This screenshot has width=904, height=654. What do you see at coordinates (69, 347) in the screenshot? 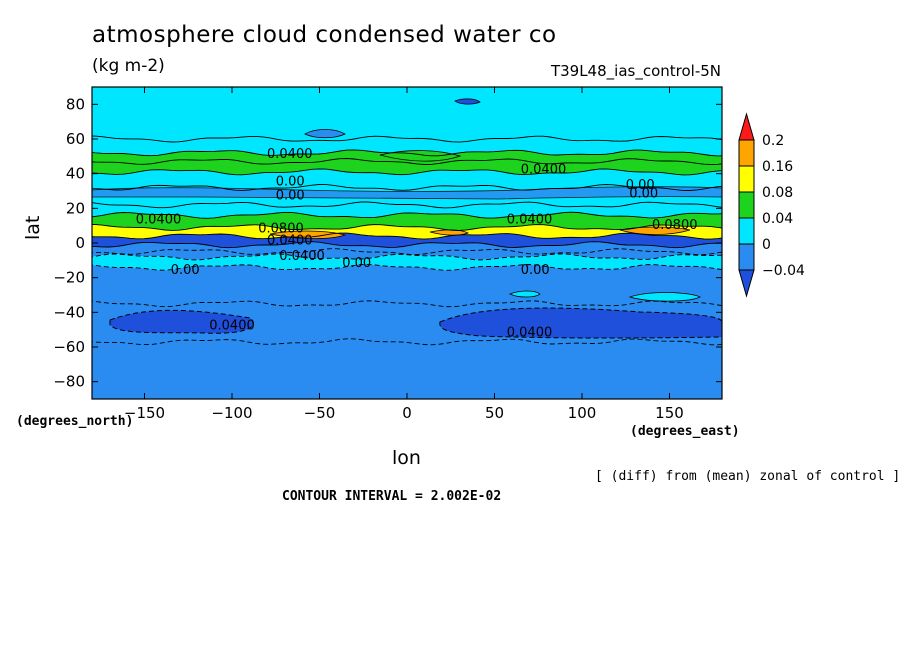
I see `y-tick-label: −60` at bounding box center [69, 347].